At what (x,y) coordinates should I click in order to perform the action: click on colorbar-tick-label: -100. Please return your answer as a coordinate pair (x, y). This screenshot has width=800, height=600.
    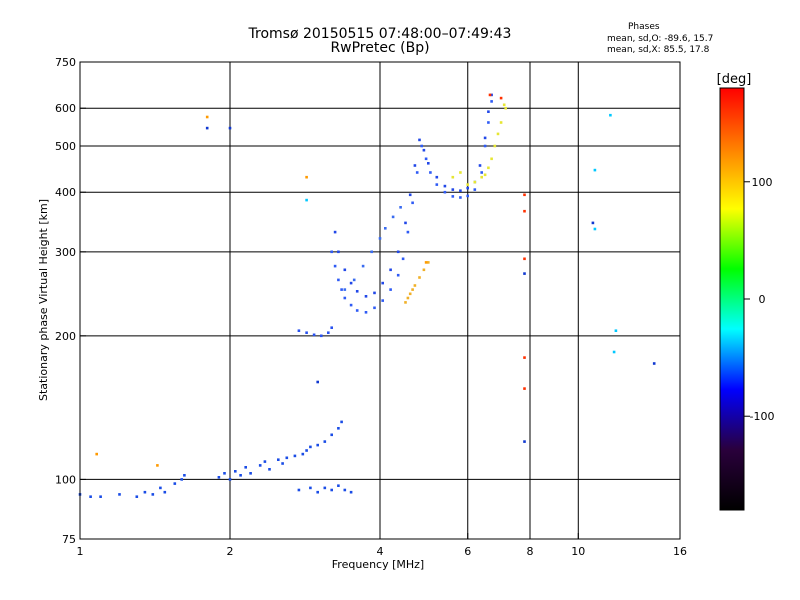
    Looking at the image, I should click on (762, 416).